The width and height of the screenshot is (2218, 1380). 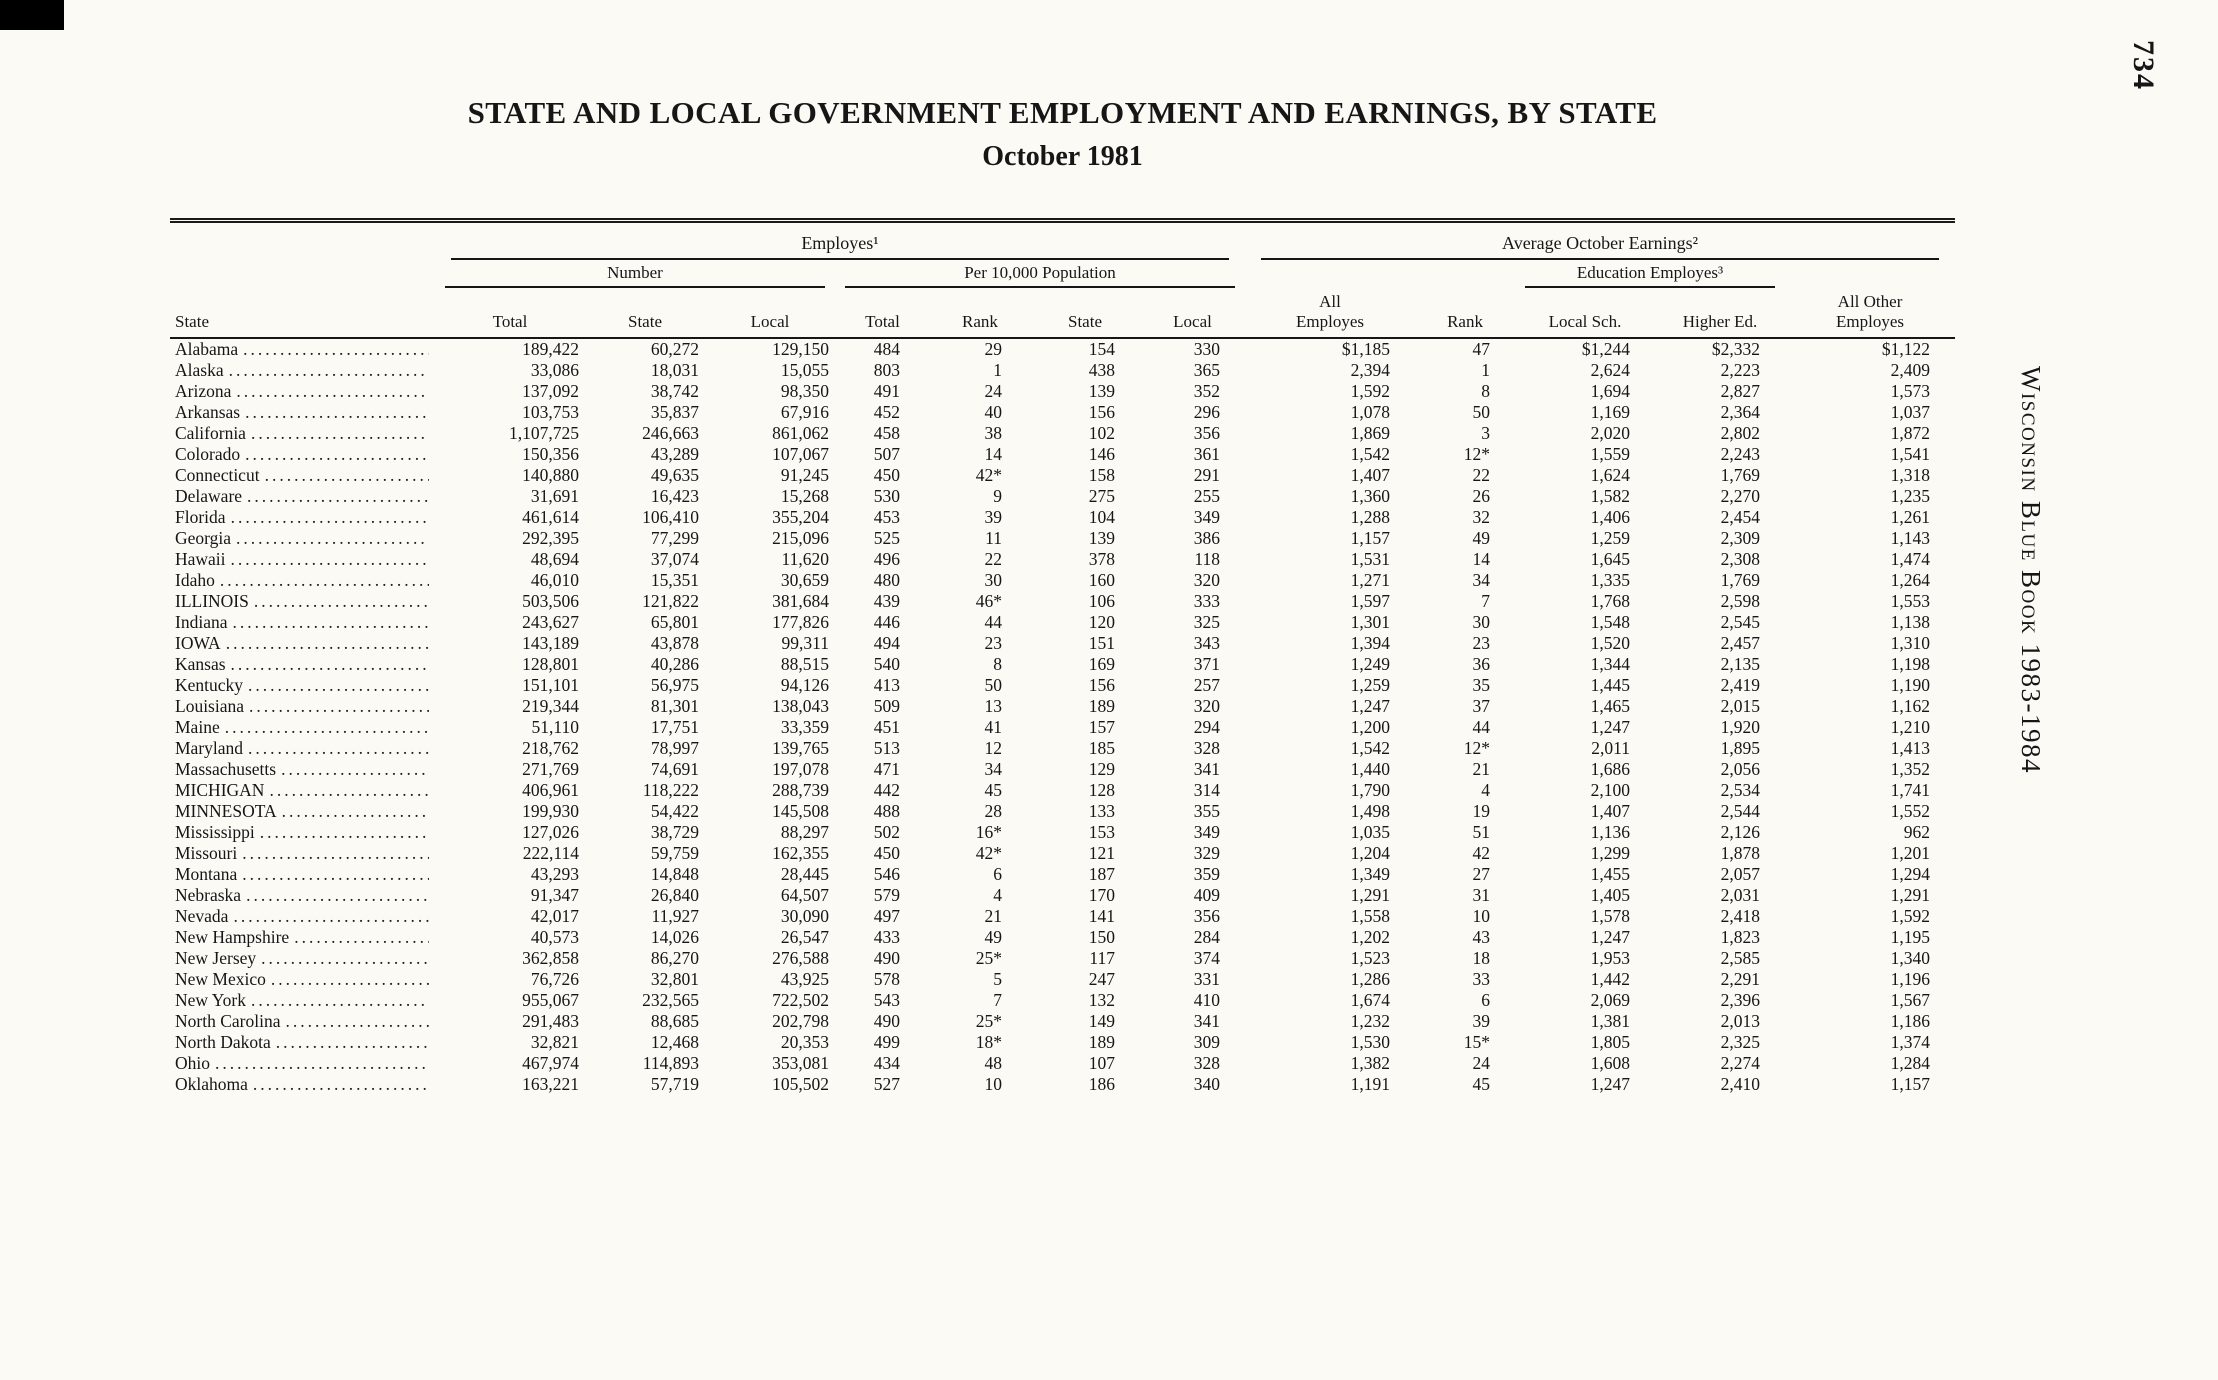 I want to click on value-cell: 1,247, so click(x=1370, y=706).